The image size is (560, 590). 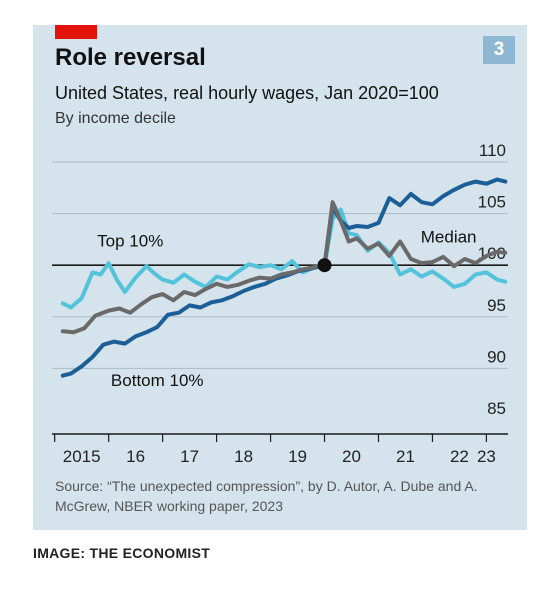 What do you see at coordinates (135, 456) in the screenshot?
I see `x-tick-label: 16` at bounding box center [135, 456].